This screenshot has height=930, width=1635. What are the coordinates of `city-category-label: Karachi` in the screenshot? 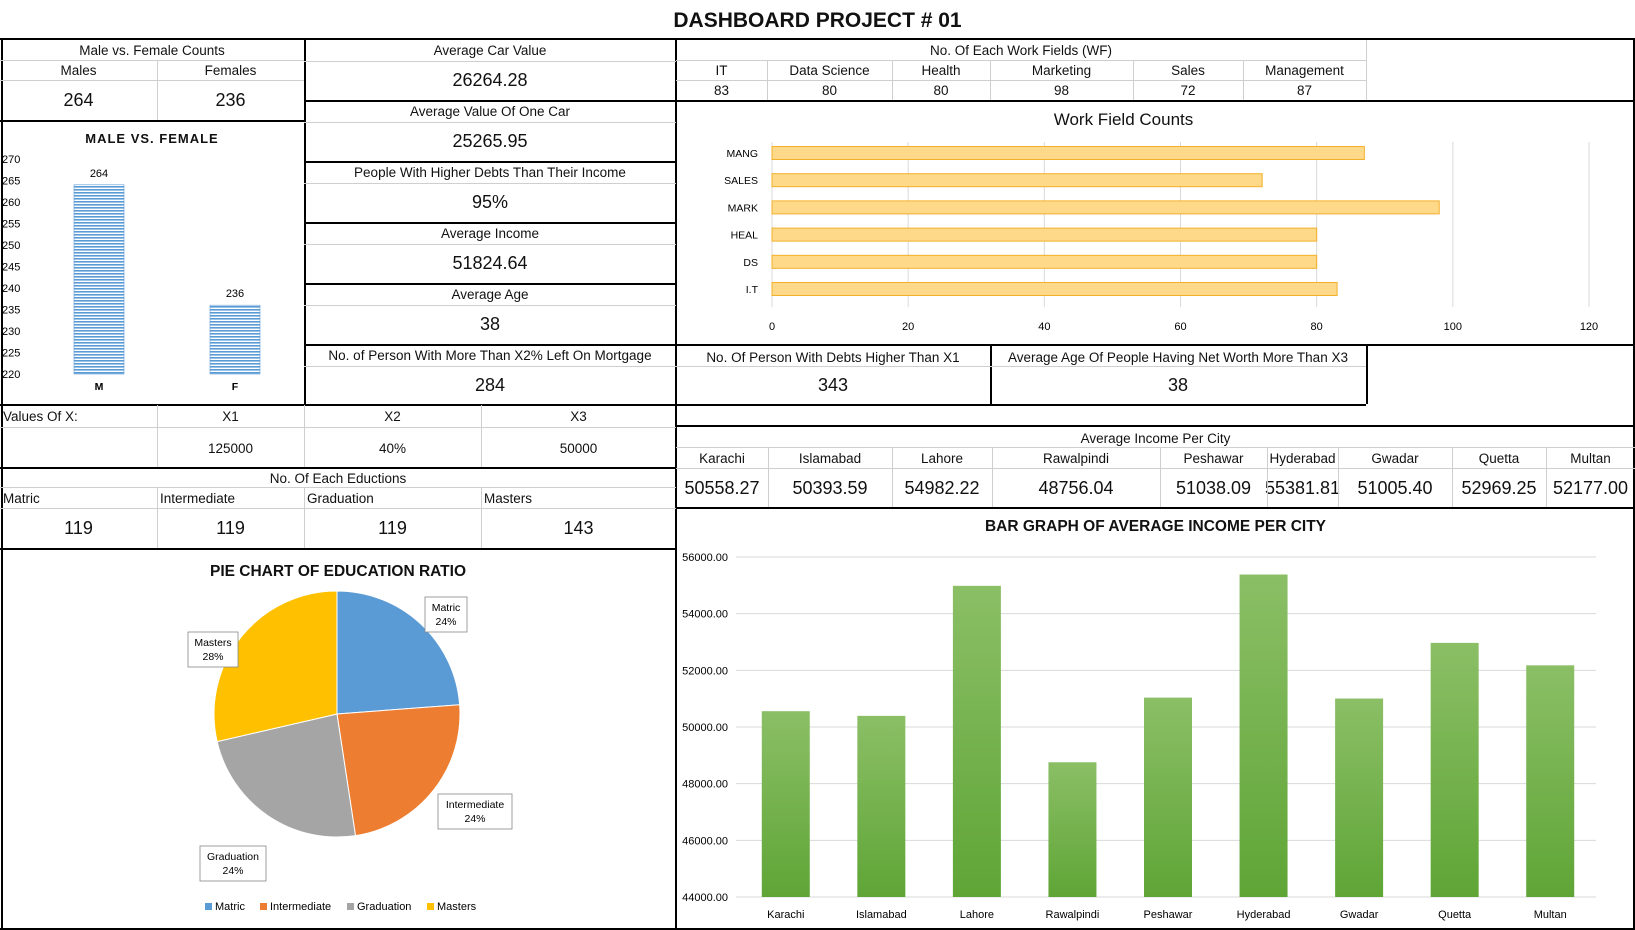 It's located at (785, 915).